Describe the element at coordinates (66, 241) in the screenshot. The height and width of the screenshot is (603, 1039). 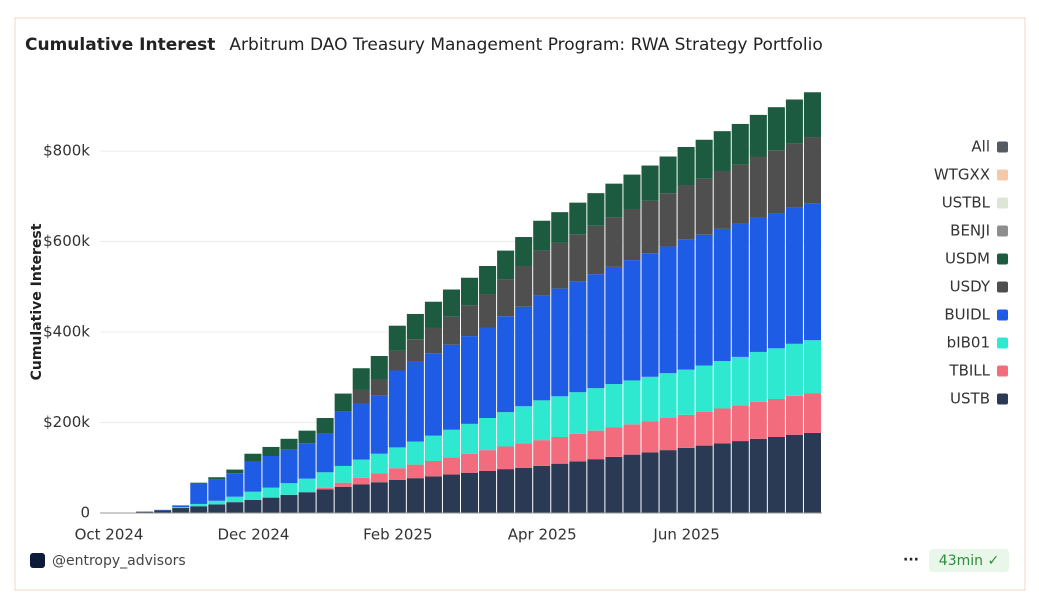
I see `y-tick-label: $600k` at that location.